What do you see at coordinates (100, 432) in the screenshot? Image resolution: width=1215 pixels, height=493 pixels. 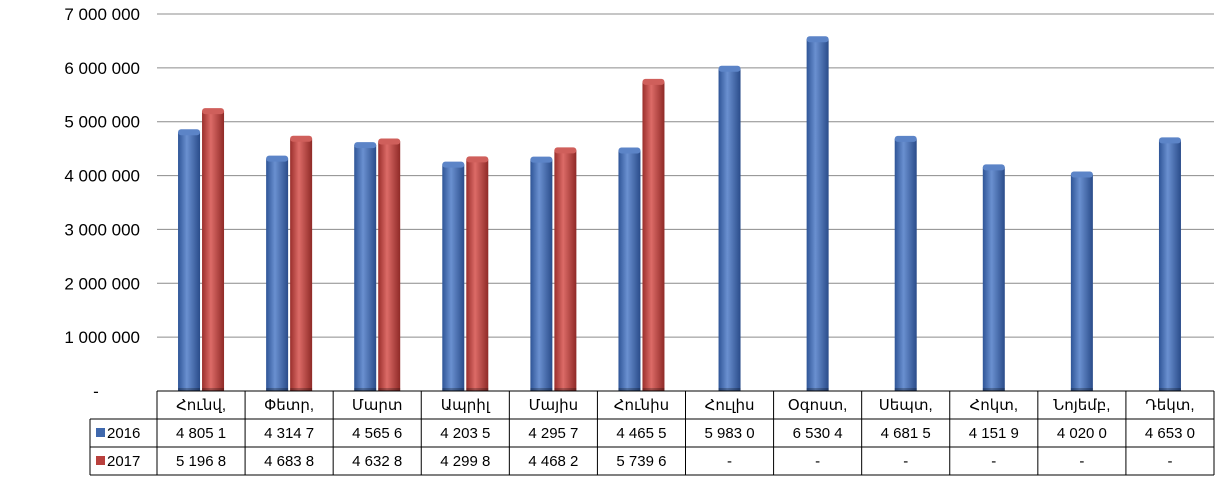 I see `legend-key-2016` at bounding box center [100, 432].